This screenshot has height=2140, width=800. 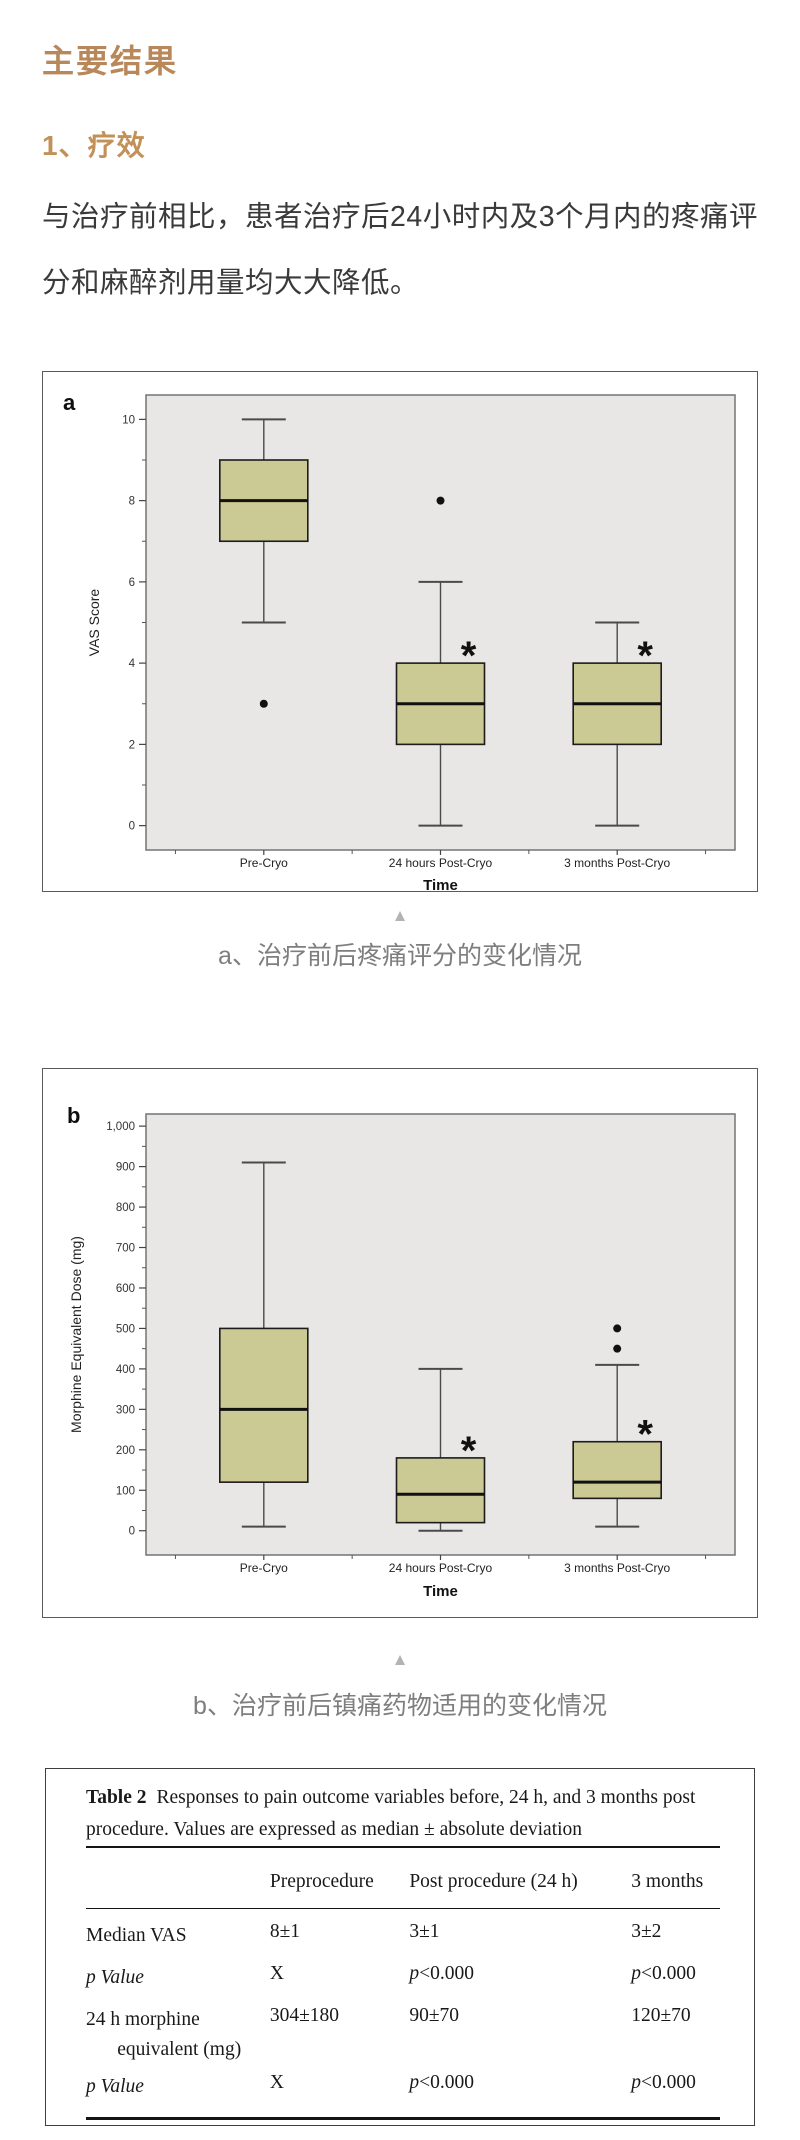 I want to click on svg-text: 6, so click(x=132, y=583).